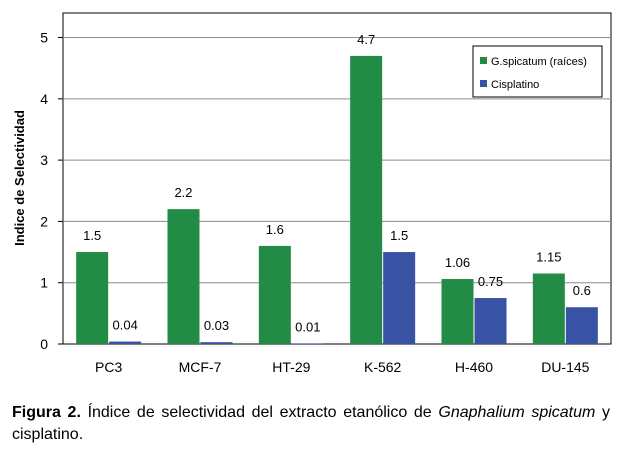  What do you see at coordinates (481, 412) in the screenshot?
I see `caption-species-1: Gnaphalium` at bounding box center [481, 412].